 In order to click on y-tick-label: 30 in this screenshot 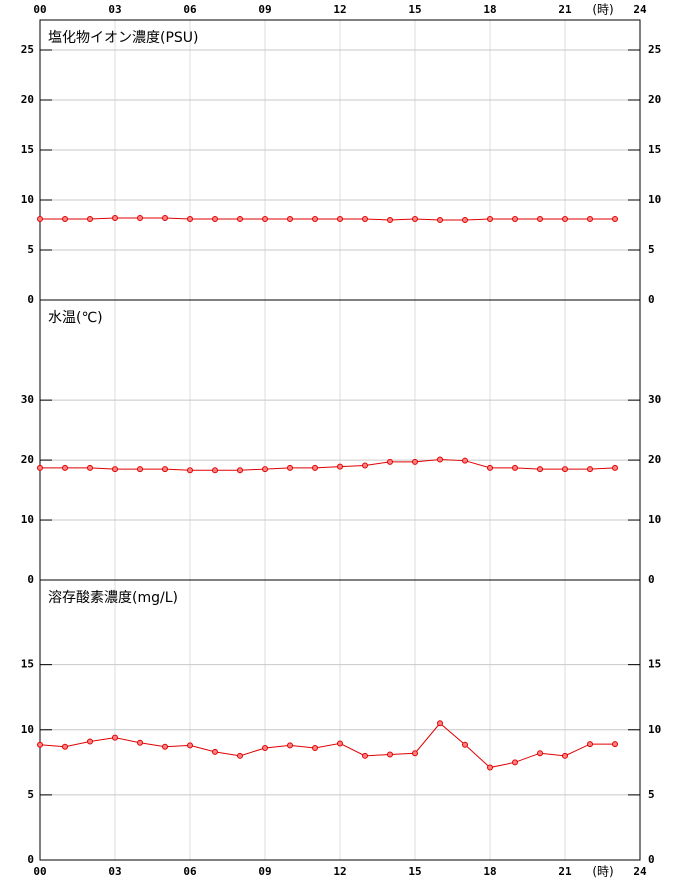, I will do `click(654, 399)`.